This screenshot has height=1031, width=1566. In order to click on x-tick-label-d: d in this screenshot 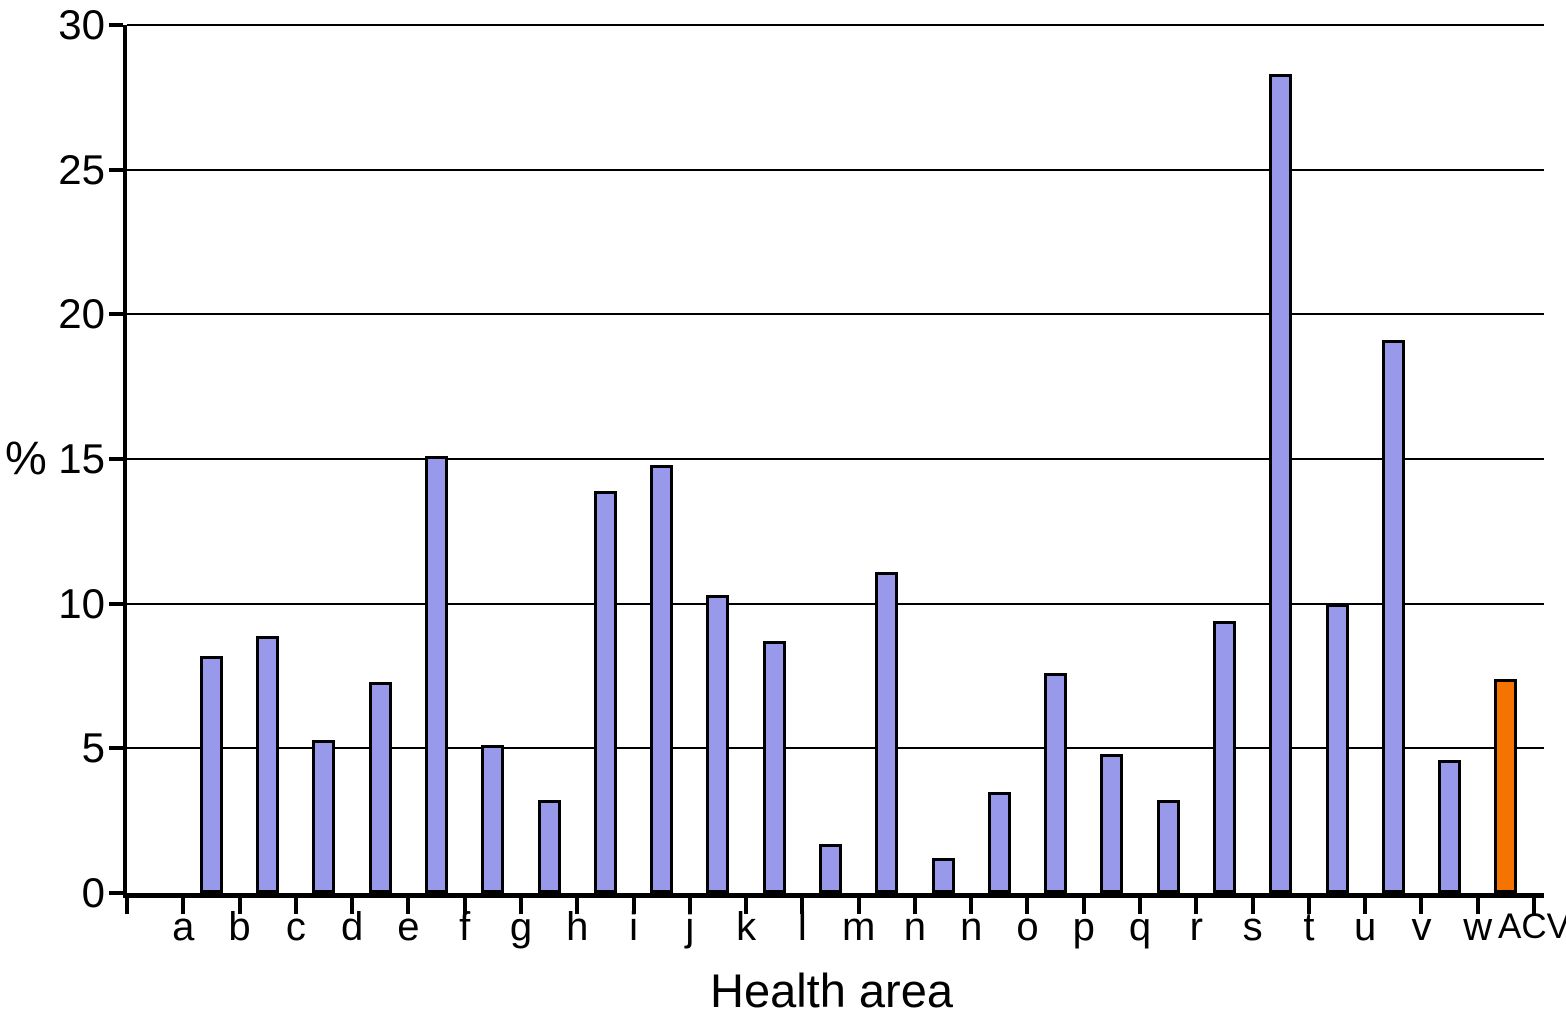, I will do `click(352, 927)`.